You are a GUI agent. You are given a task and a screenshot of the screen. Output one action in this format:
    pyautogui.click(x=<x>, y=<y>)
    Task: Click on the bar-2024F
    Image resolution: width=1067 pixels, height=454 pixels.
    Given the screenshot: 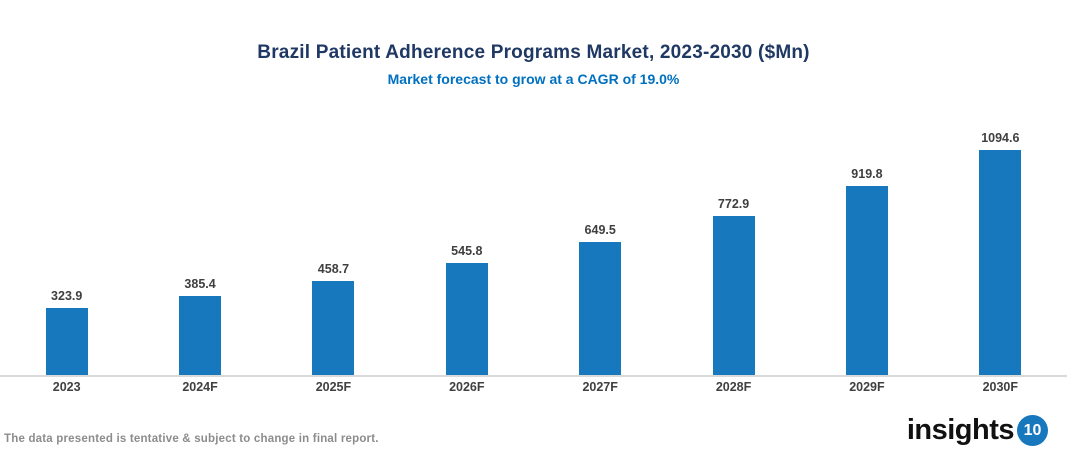 What is the action you would take?
    pyautogui.click(x=200, y=335)
    